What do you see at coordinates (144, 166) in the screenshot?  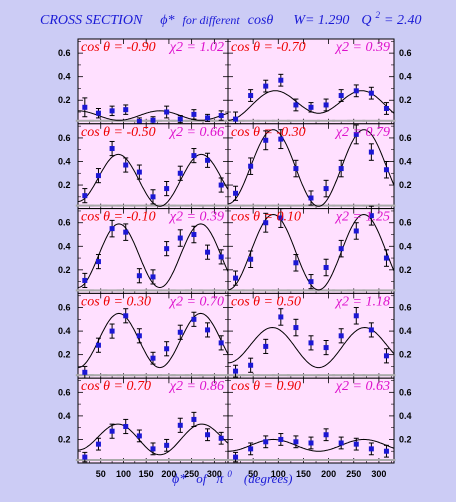 I see `panel-3: 0.2 0.4 0.6 cos θ = -0.50 χ2 = 0.66` at bounding box center [144, 166].